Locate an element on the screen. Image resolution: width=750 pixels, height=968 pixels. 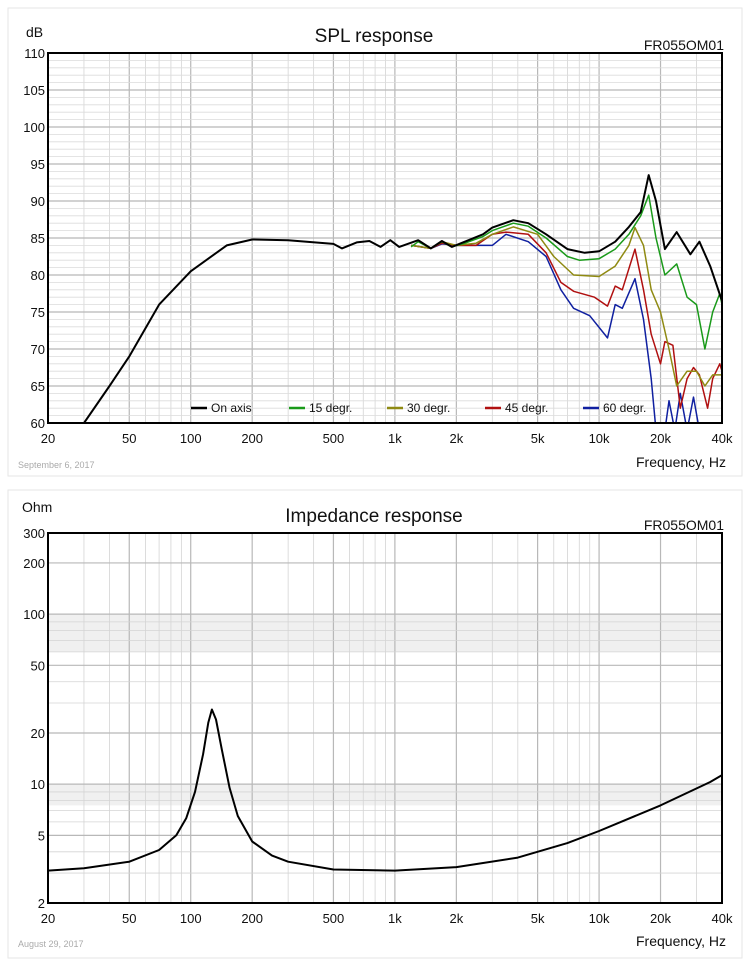
spl-title: SPL response is located at coordinates (374, 36).